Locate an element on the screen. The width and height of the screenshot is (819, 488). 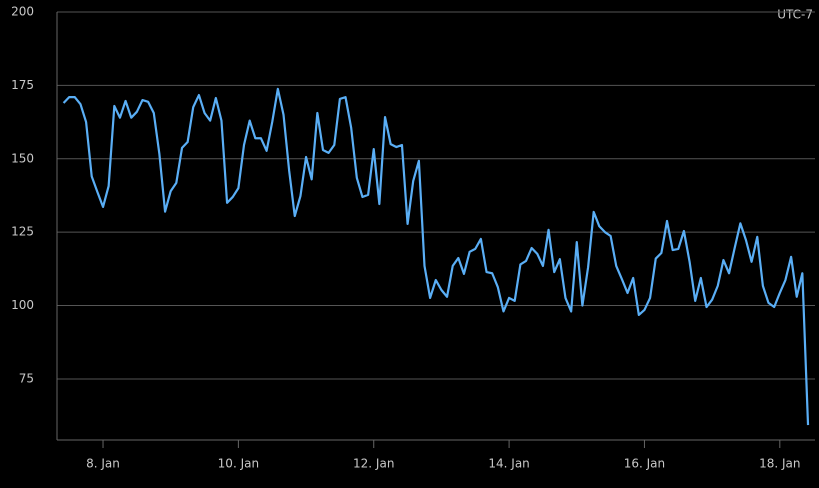
y-tick-label: 150 is located at coordinates (22, 158).